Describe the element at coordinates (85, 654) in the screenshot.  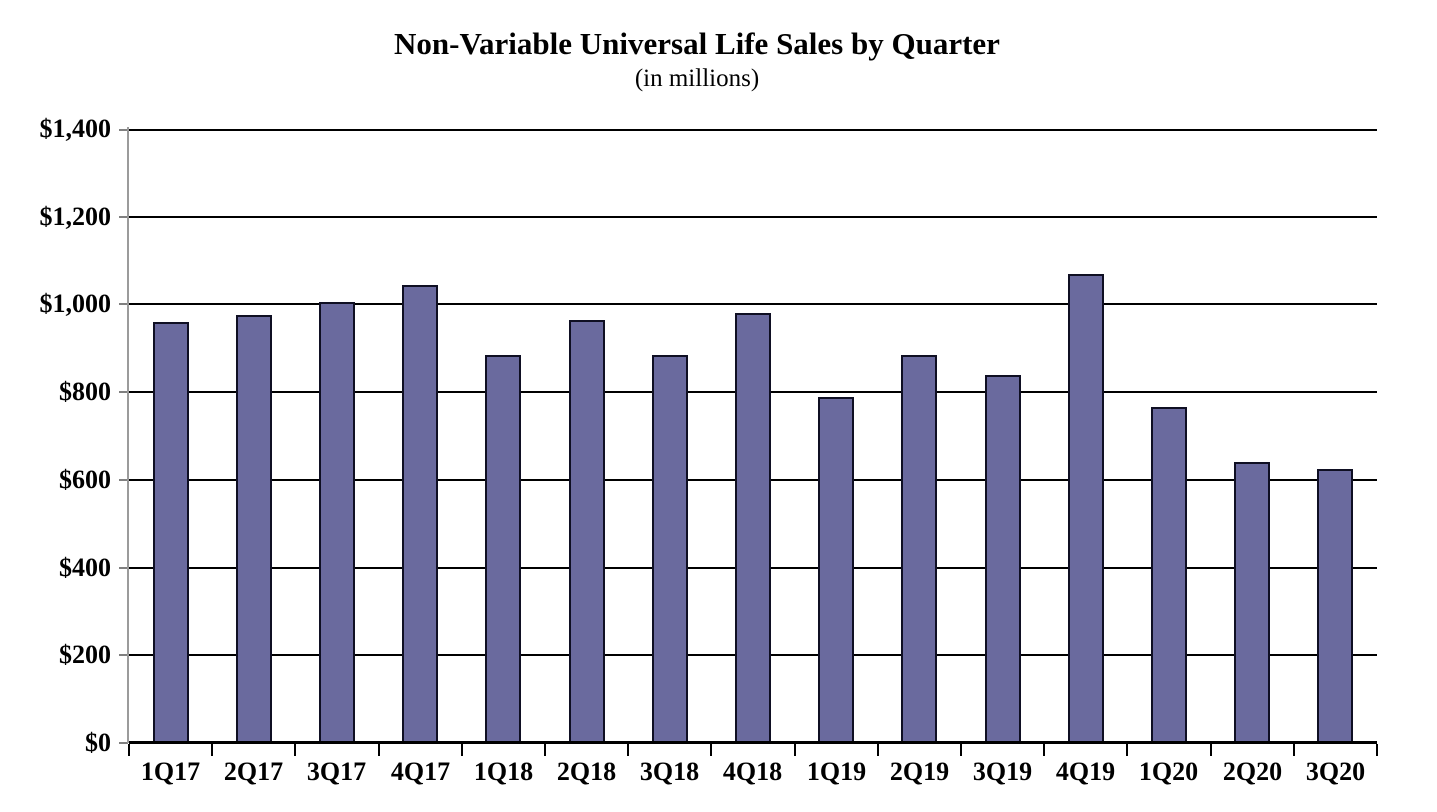
I see `y-axis-label: $200` at that location.